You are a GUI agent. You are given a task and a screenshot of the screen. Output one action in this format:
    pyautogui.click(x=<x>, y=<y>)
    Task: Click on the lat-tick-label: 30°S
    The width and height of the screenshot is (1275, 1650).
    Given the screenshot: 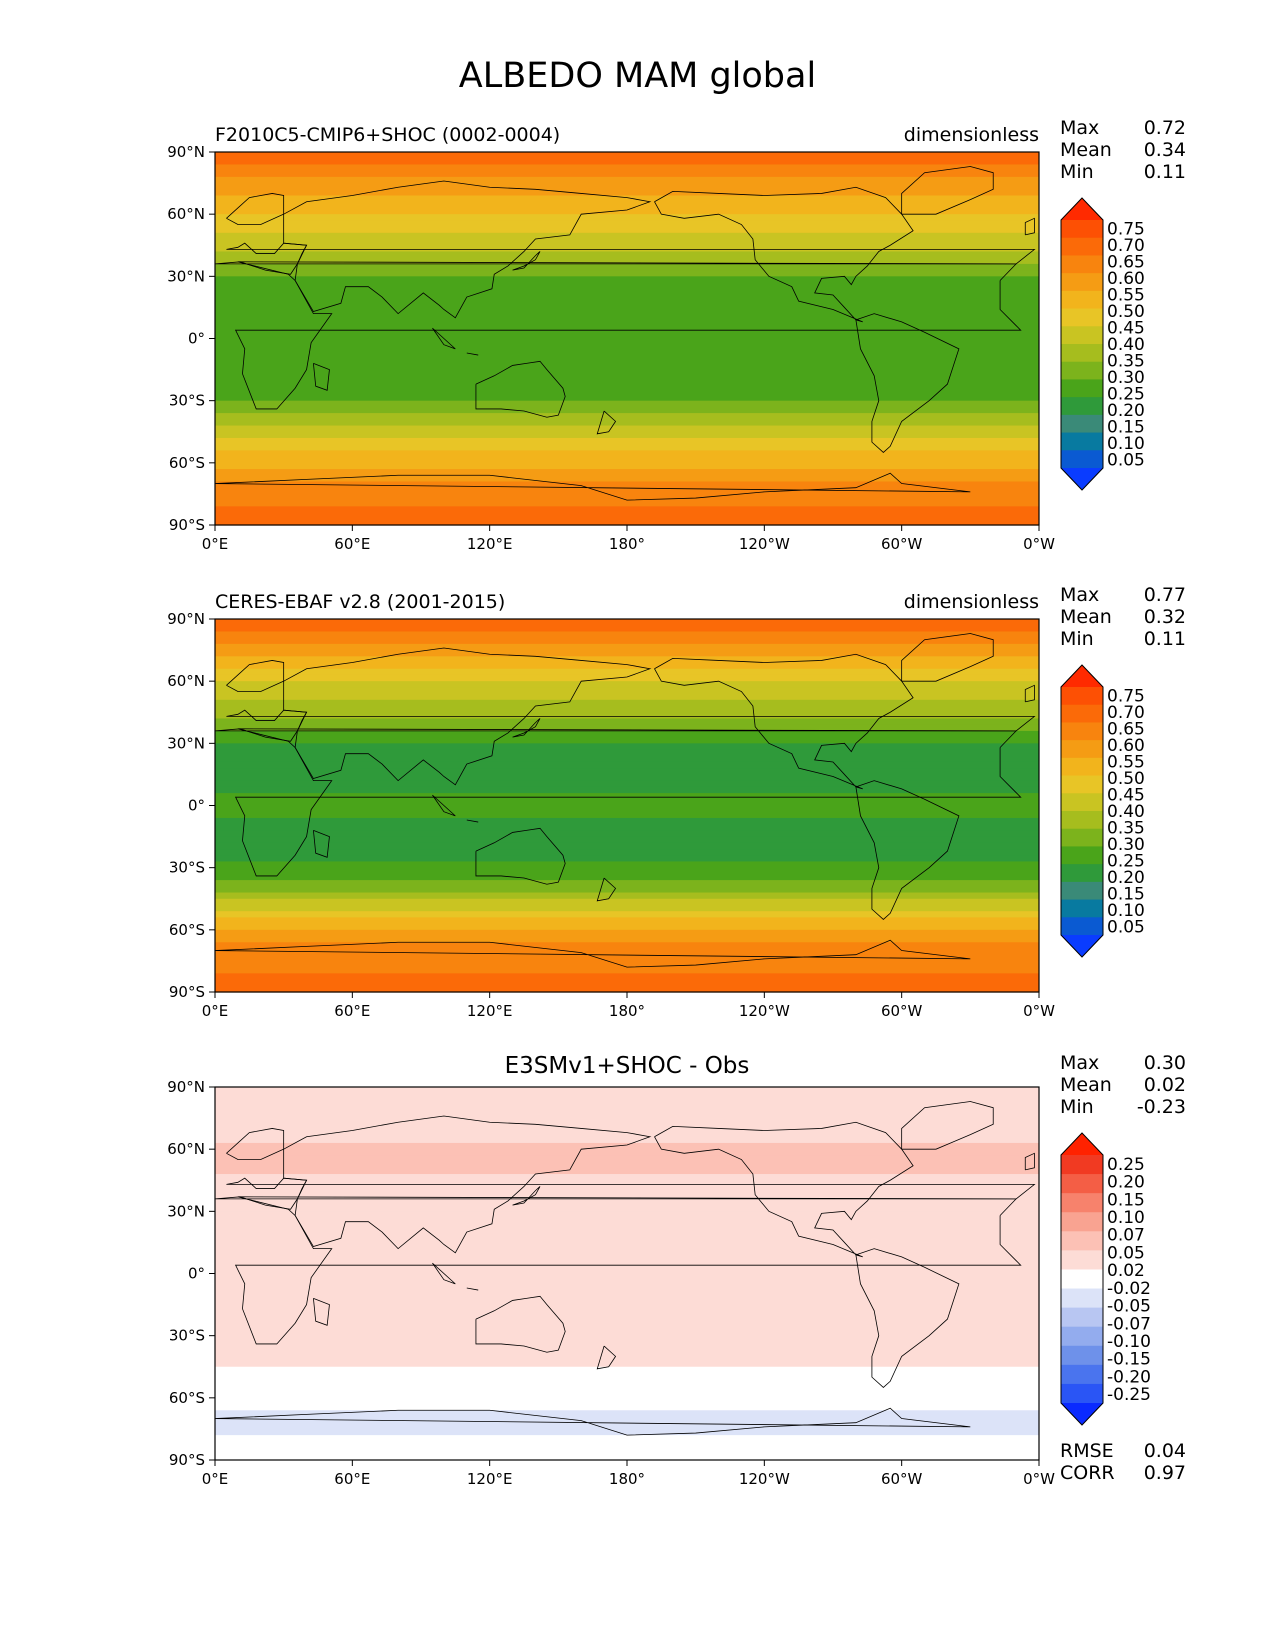 What is the action you would take?
    pyautogui.click(x=187, y=1336)
    